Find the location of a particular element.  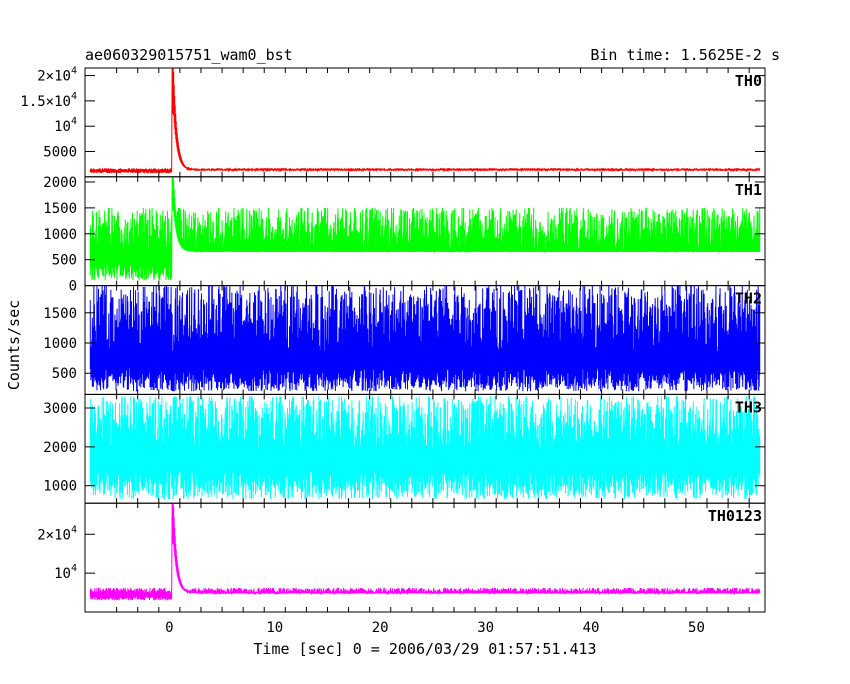

series-trace-th3 is located at coordinates (425, 448).